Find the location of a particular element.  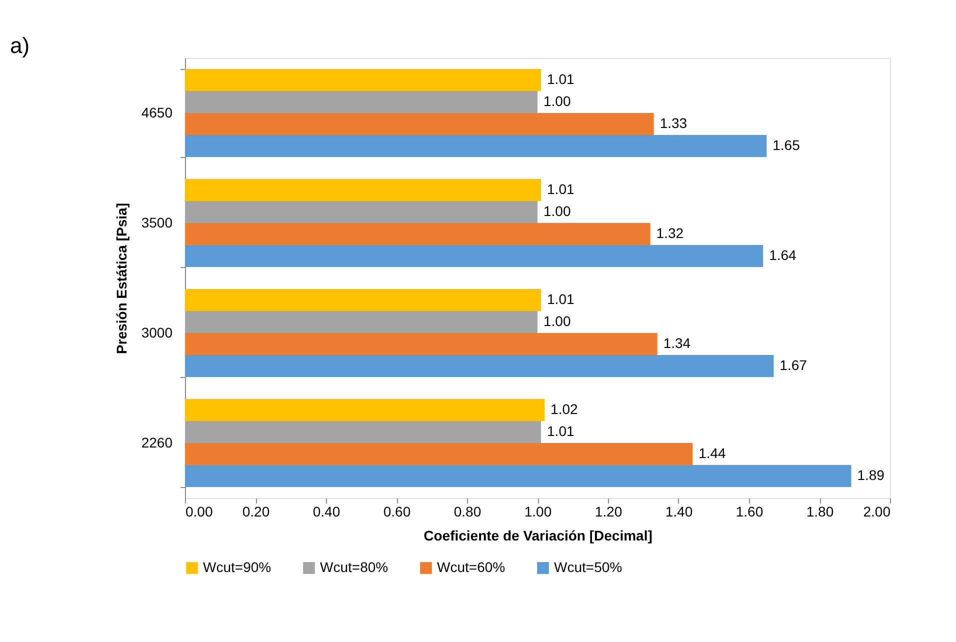

x-tick-label: 1.40 is located at coordinates (679, 512).